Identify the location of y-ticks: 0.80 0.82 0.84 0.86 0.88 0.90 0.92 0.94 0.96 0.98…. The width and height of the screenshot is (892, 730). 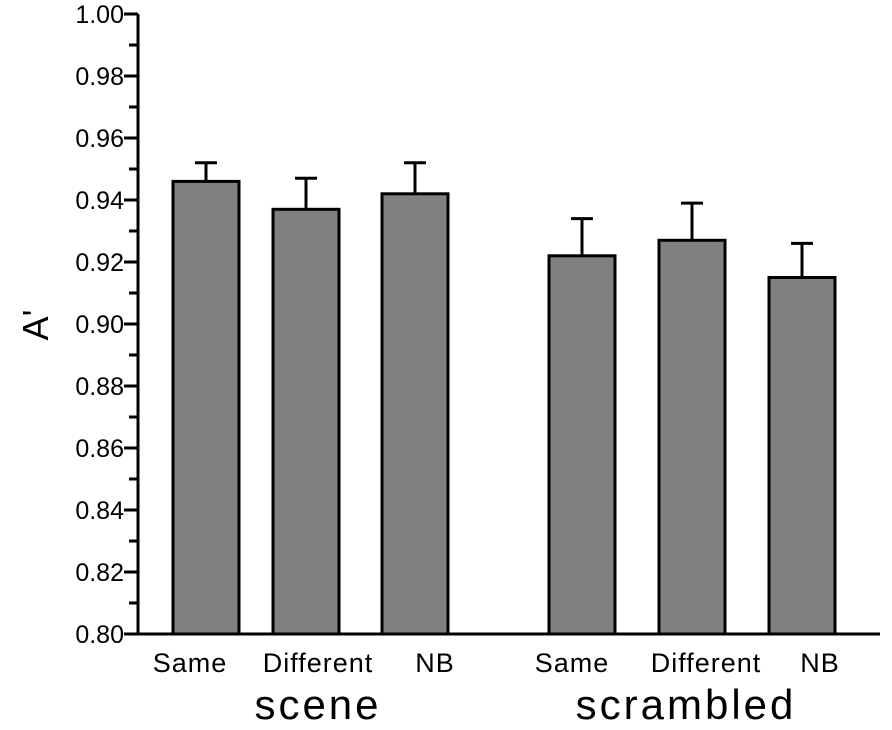
(106, 325).